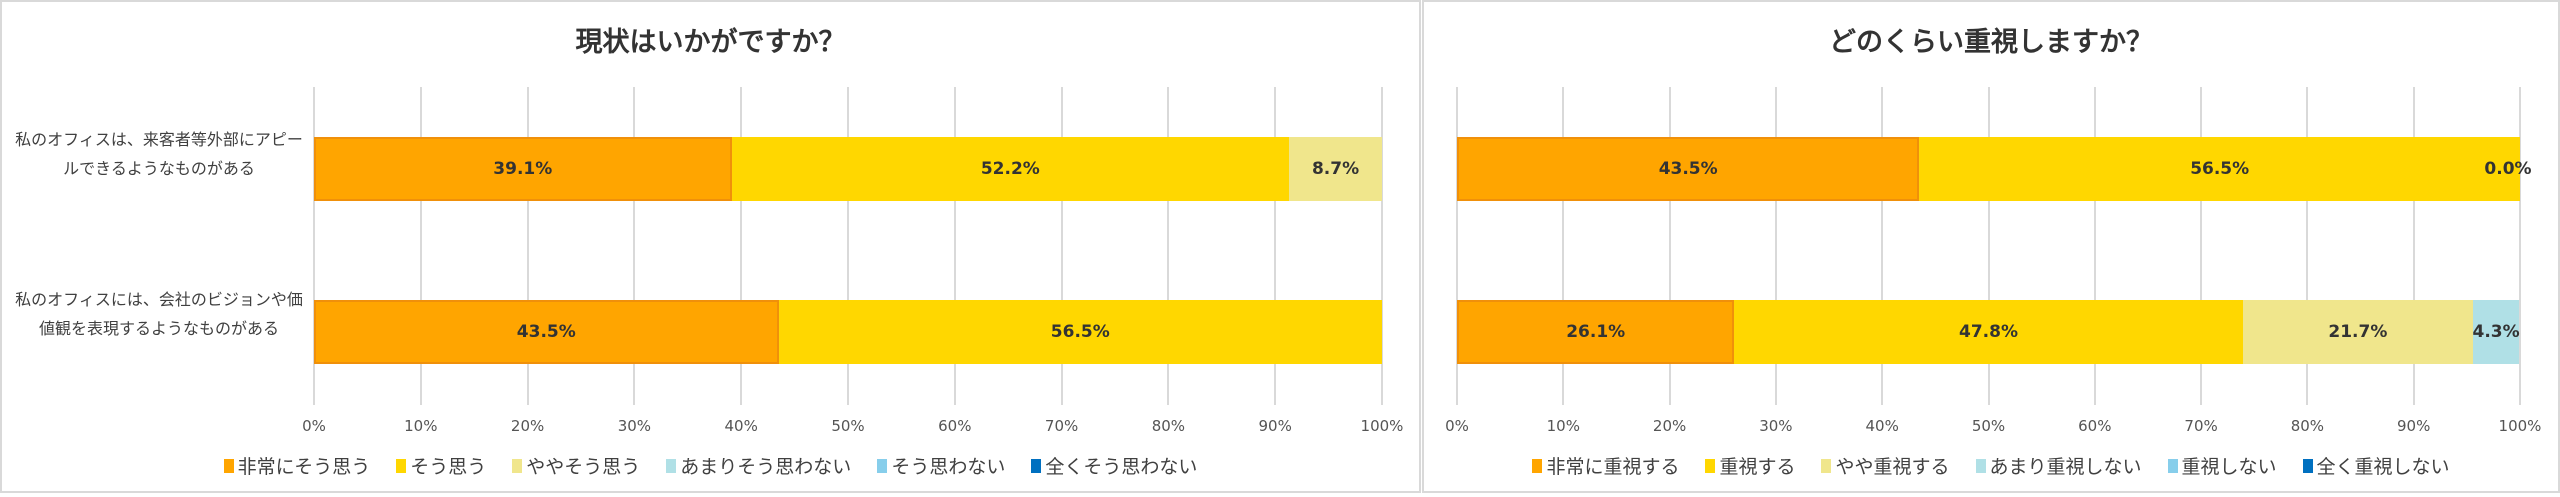 Image resolution: width=2560 pixels, height=497 pixels. What do you see at coordinates (948, 467) in the screenshot?
I see `legend-label: そう思わない` at bounding box center [948, 467].